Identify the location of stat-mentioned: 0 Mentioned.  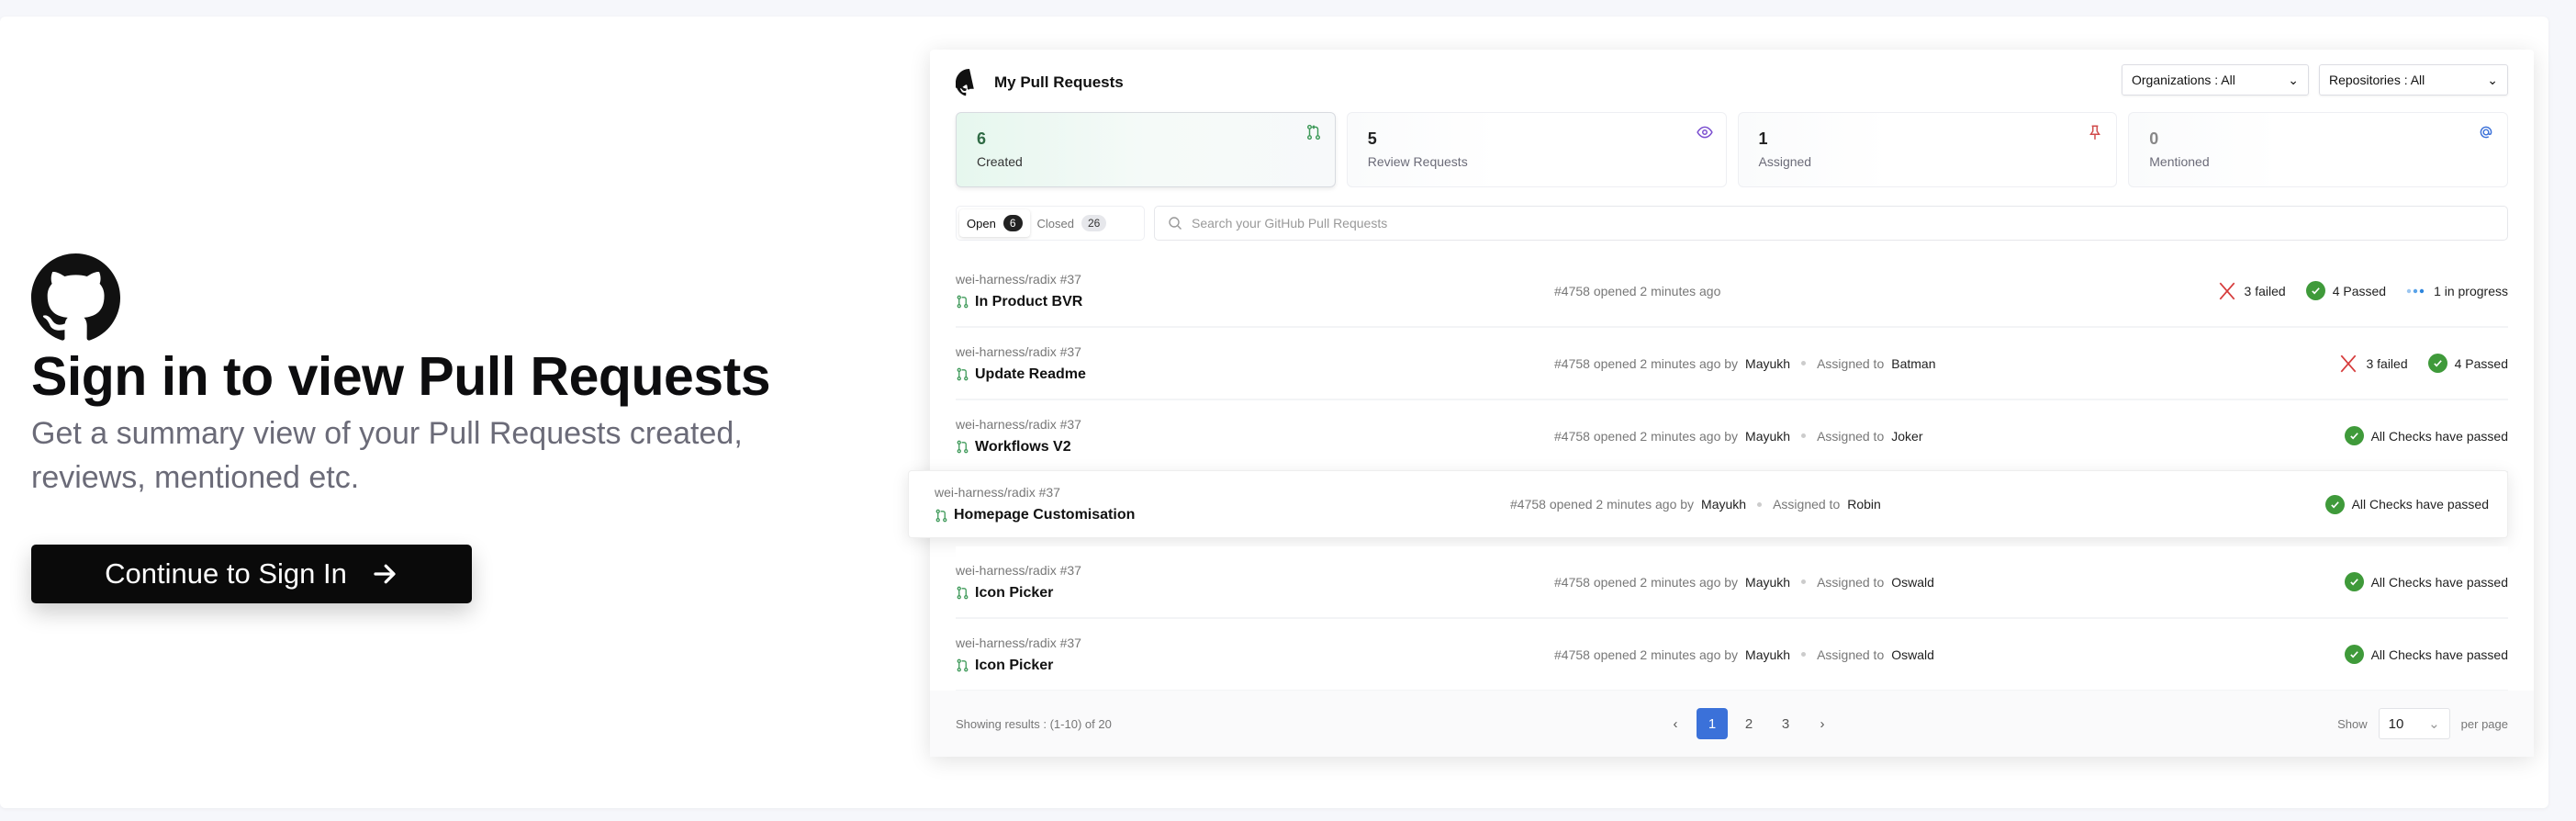
(2318, 149).